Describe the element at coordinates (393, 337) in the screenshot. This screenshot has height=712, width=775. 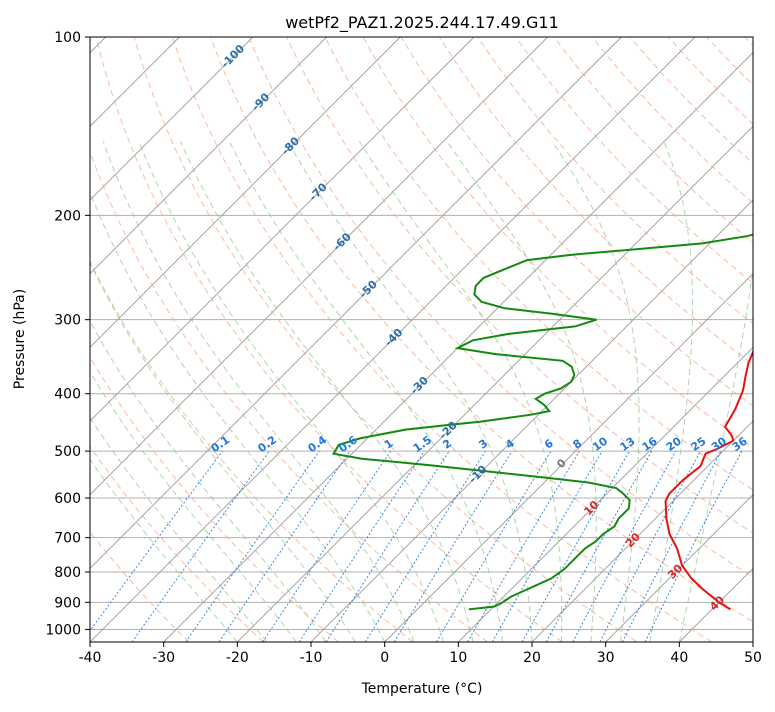
I see `isotherm-label: -40` at that location.